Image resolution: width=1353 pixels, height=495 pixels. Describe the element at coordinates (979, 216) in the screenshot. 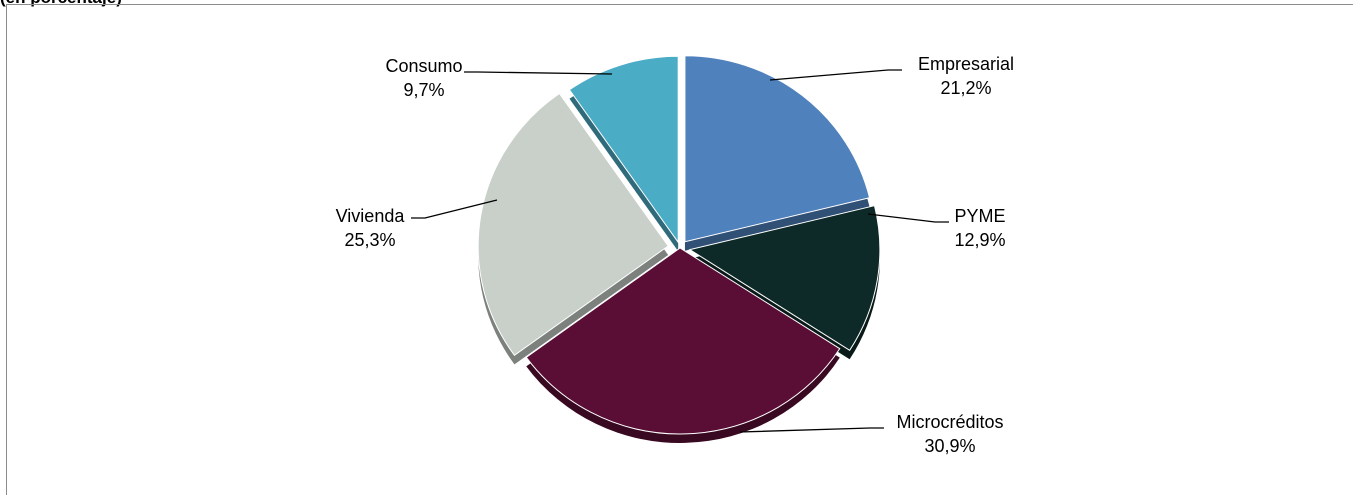

I see `label-category-pyme: PYME` at that location.